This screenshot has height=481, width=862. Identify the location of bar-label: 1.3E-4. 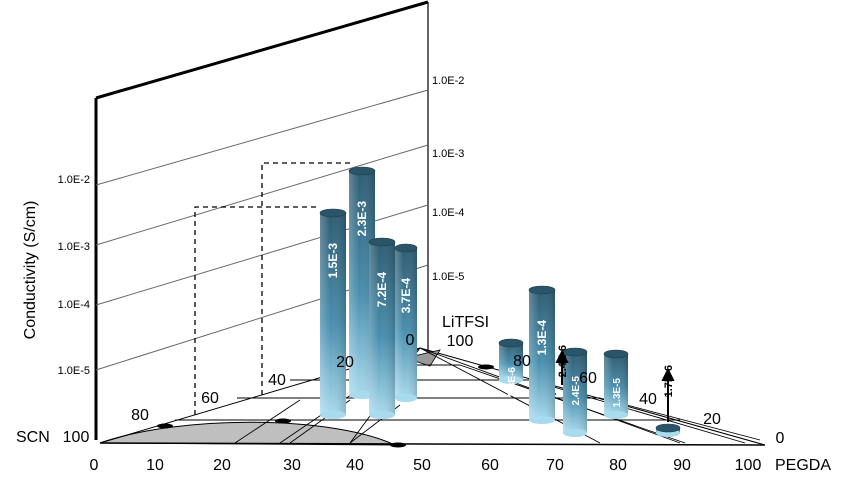
(542, 338).